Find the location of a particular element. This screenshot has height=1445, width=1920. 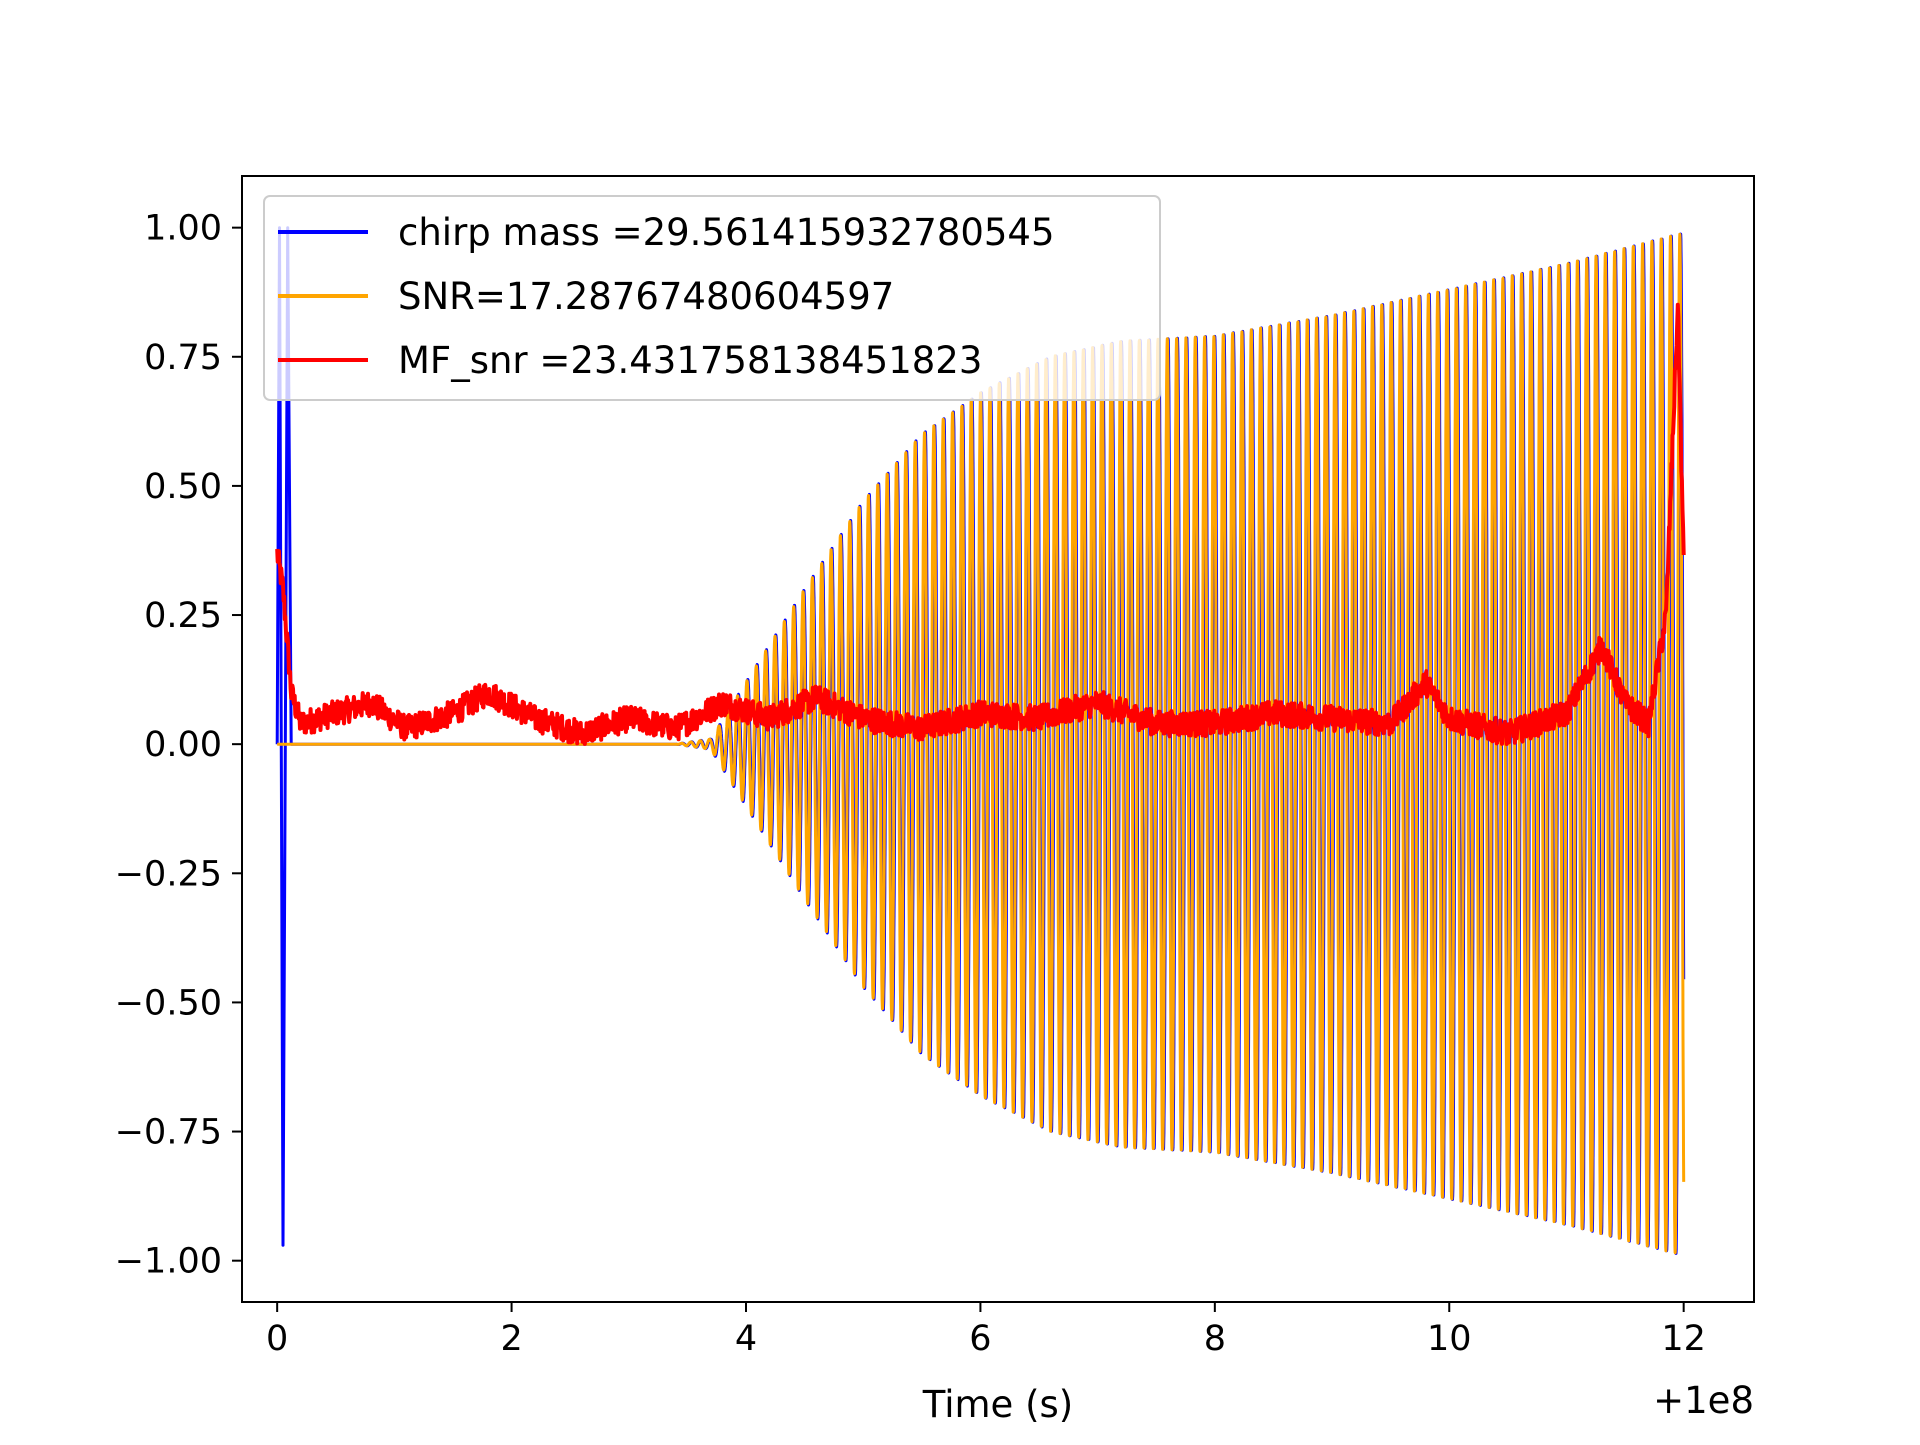

y-axis-ticks: 1.00 0.75 0.50 0.25 0.00 −0.25 −0.50 −0.75 −1.00 is located at coordinates (178, 745).